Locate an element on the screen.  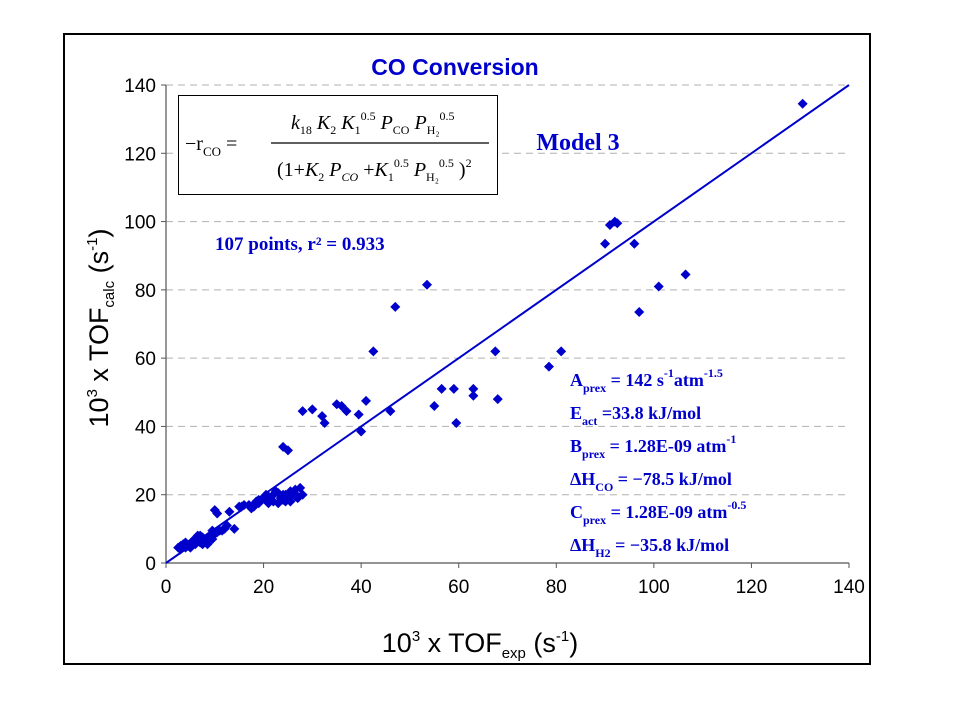
equation-denominator: (1+K2 PCO +K10.5 PH₂0.5 )2 is located at coordinates (374, 170).